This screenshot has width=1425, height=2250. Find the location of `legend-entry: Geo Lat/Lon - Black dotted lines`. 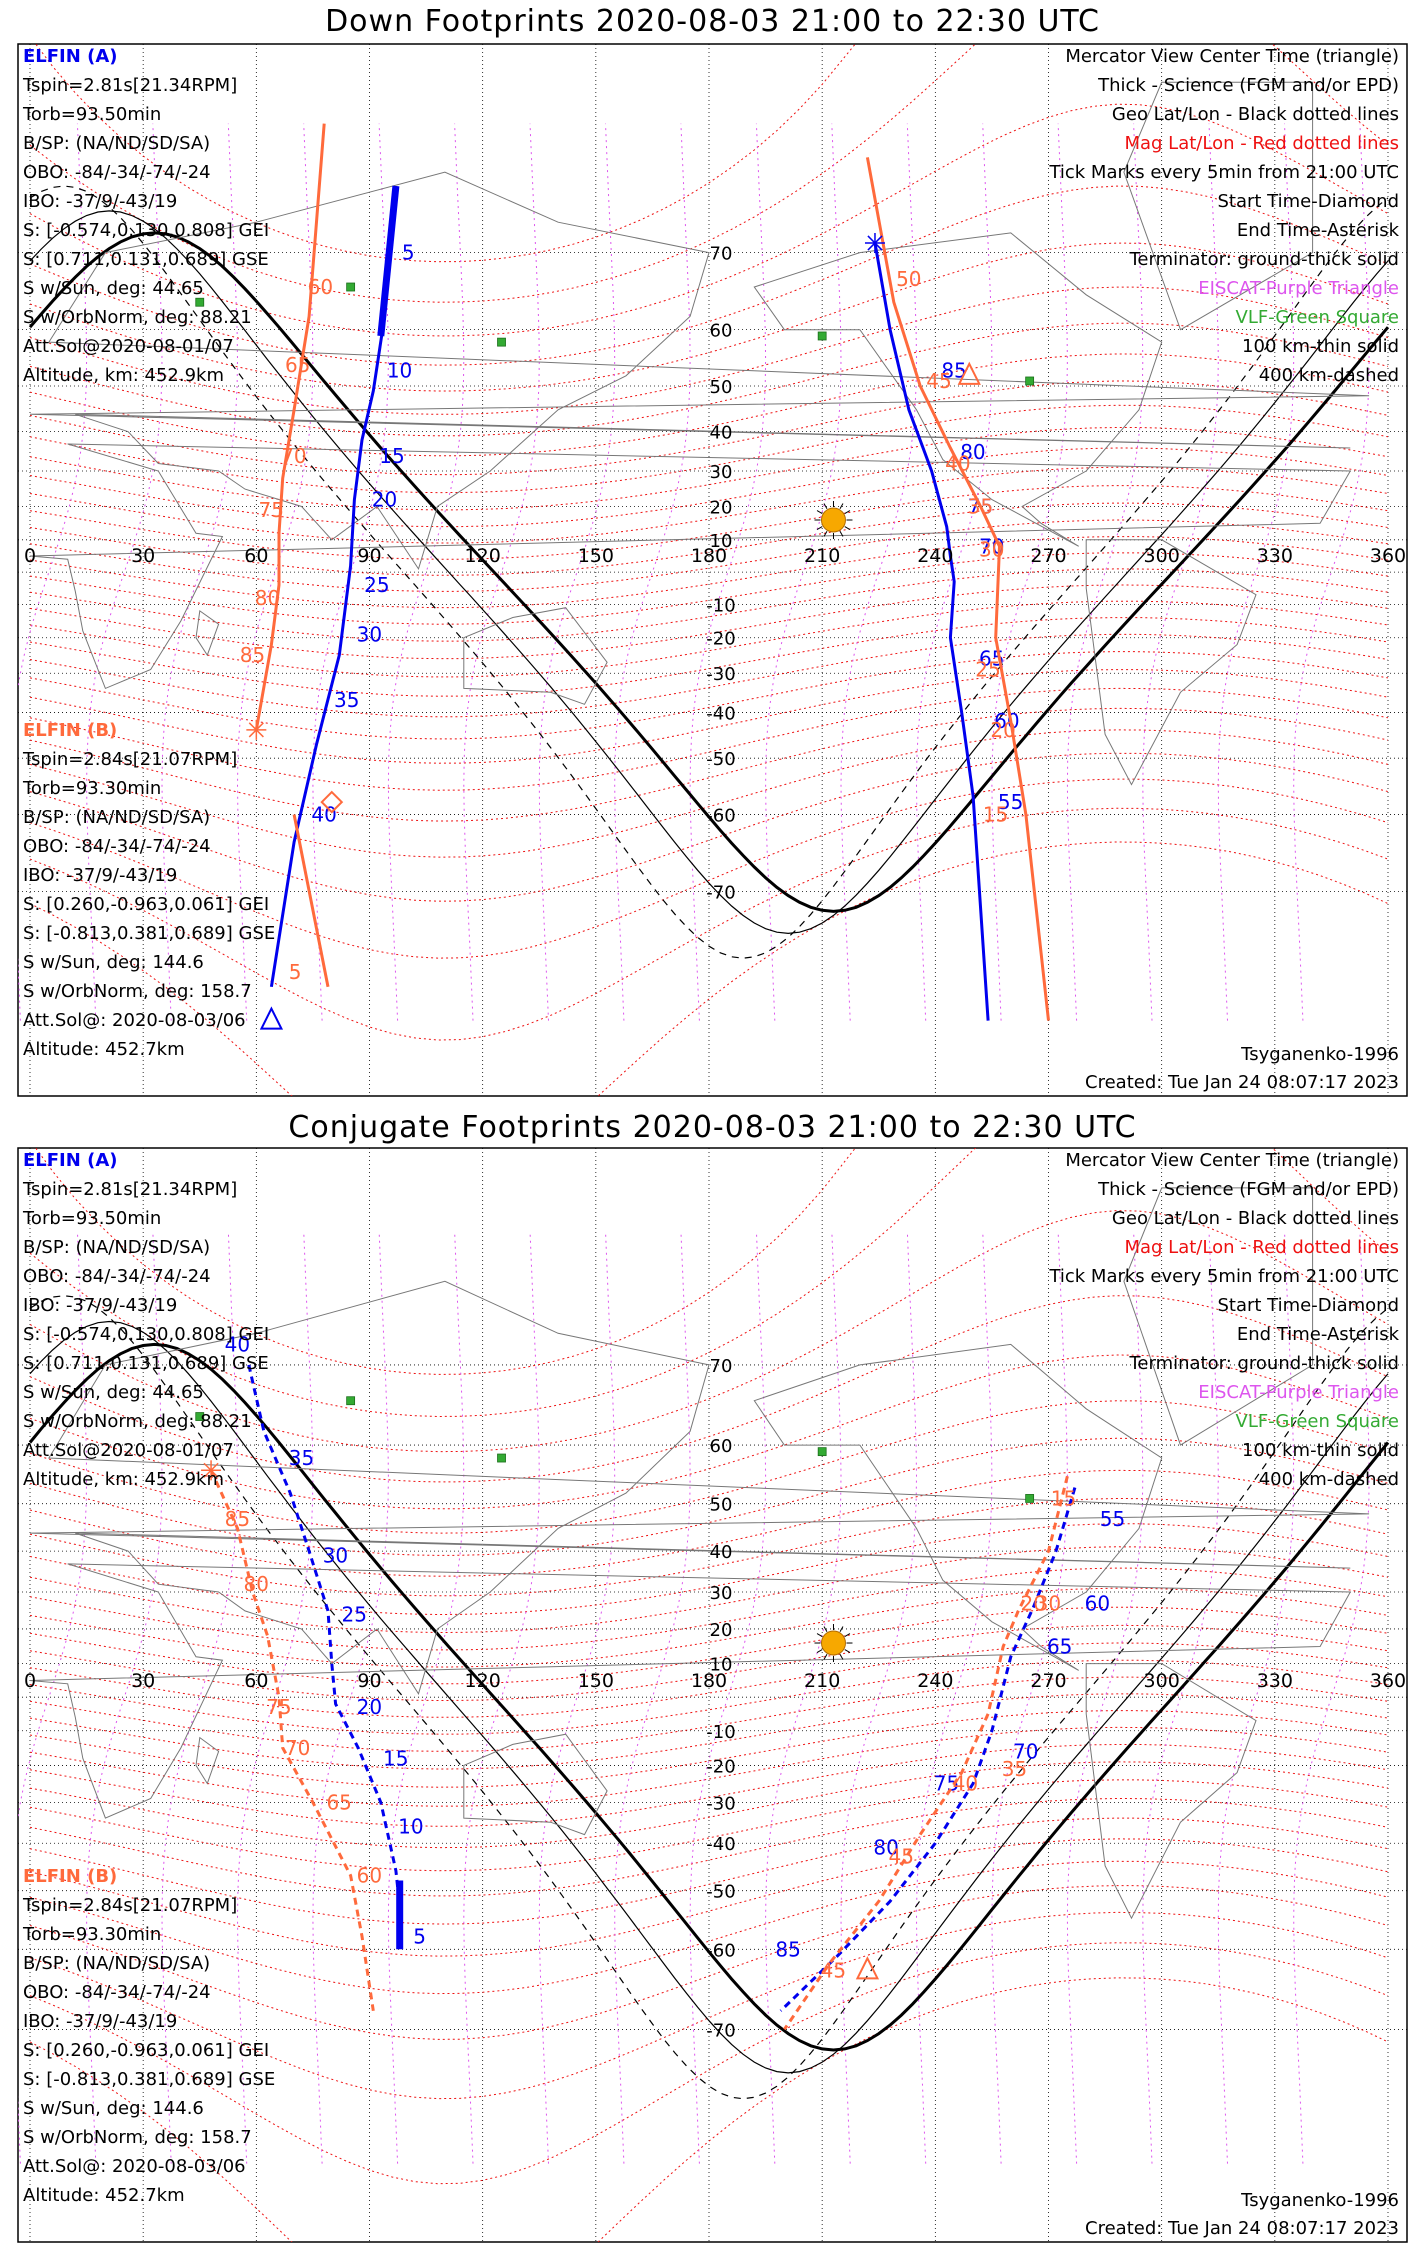

legend-entry: Geo Lat/Lon - Black dotted lines is located at coordinates (1255, 1218).